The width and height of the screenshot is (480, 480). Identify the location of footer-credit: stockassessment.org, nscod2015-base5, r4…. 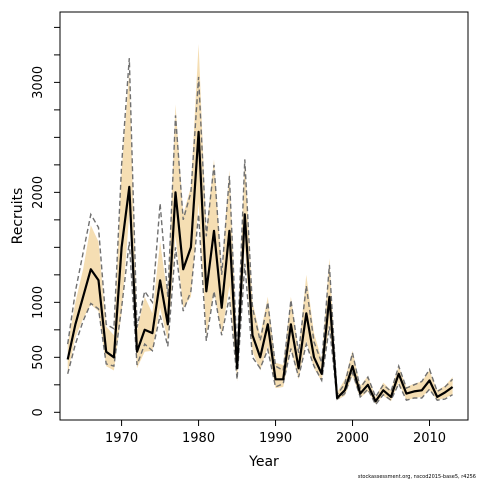
(417, 477).